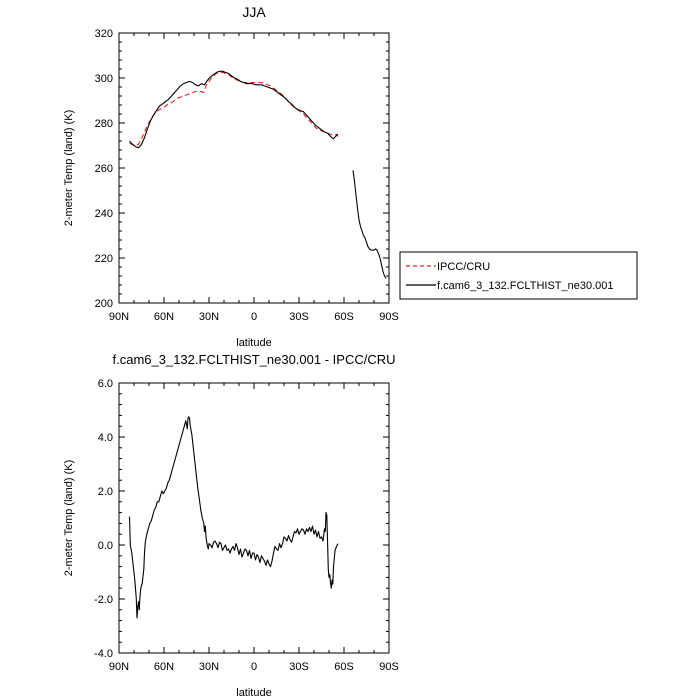 Image resolution: width=700 pixels, height=700 pixels. I want to click on bottom-x-tick-label: 30N, so click(209, 667).